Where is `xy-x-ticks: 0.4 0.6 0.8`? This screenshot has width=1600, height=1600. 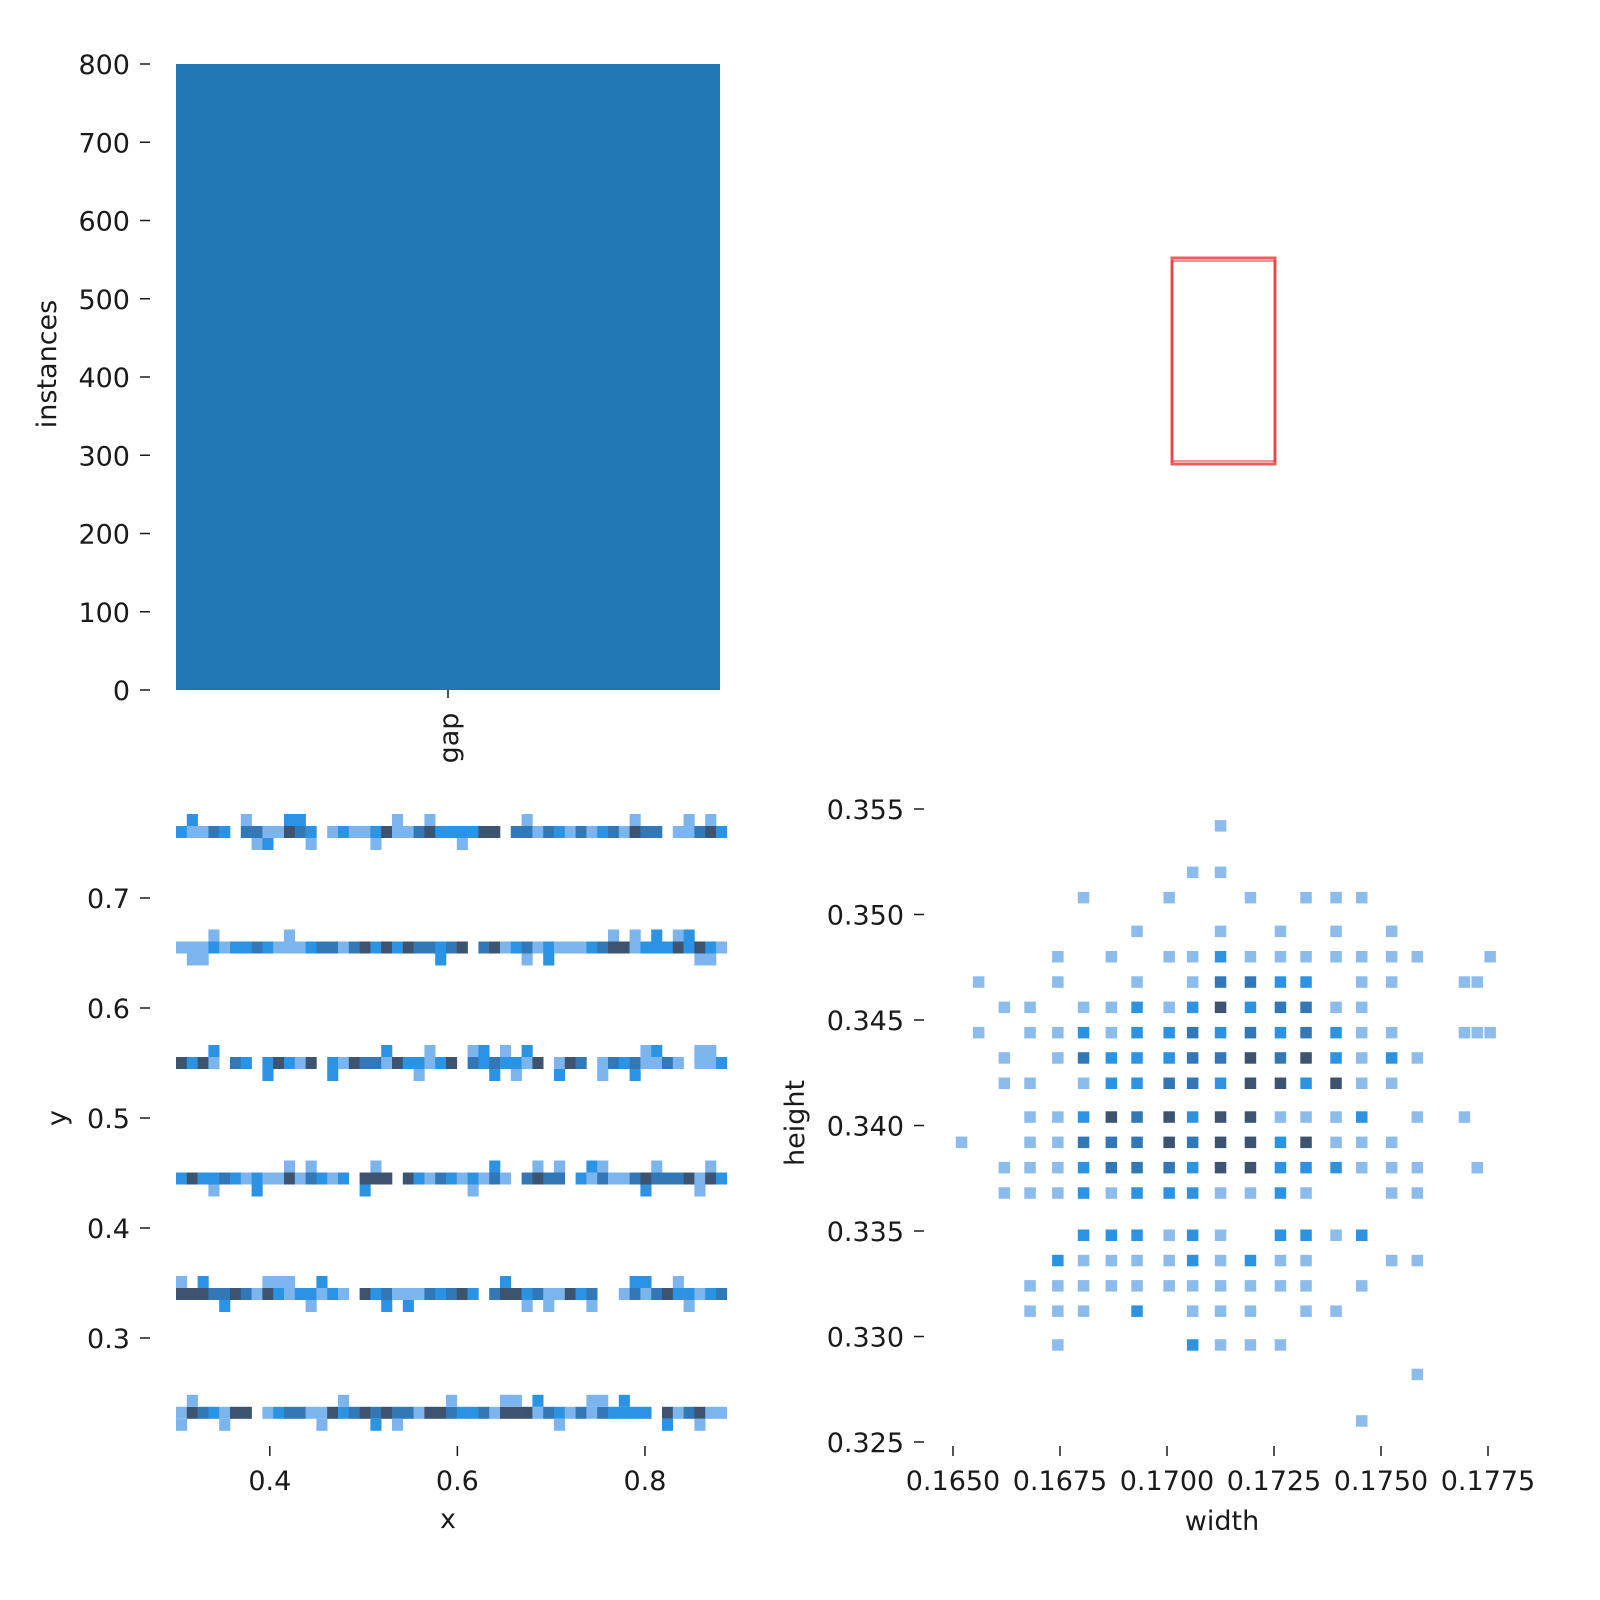 xy-x-ticks: 0.4 0.6 0.8 is located at coordinates (457, 1471).